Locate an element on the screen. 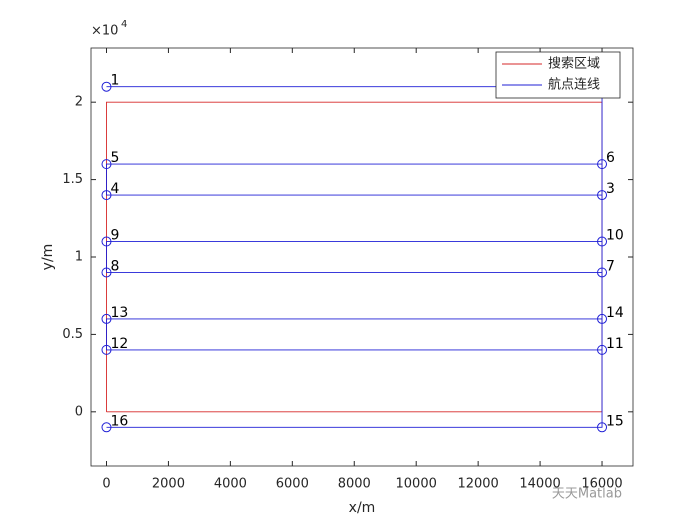  x-tick-label: 6000 is located at coordinates (292, 484).